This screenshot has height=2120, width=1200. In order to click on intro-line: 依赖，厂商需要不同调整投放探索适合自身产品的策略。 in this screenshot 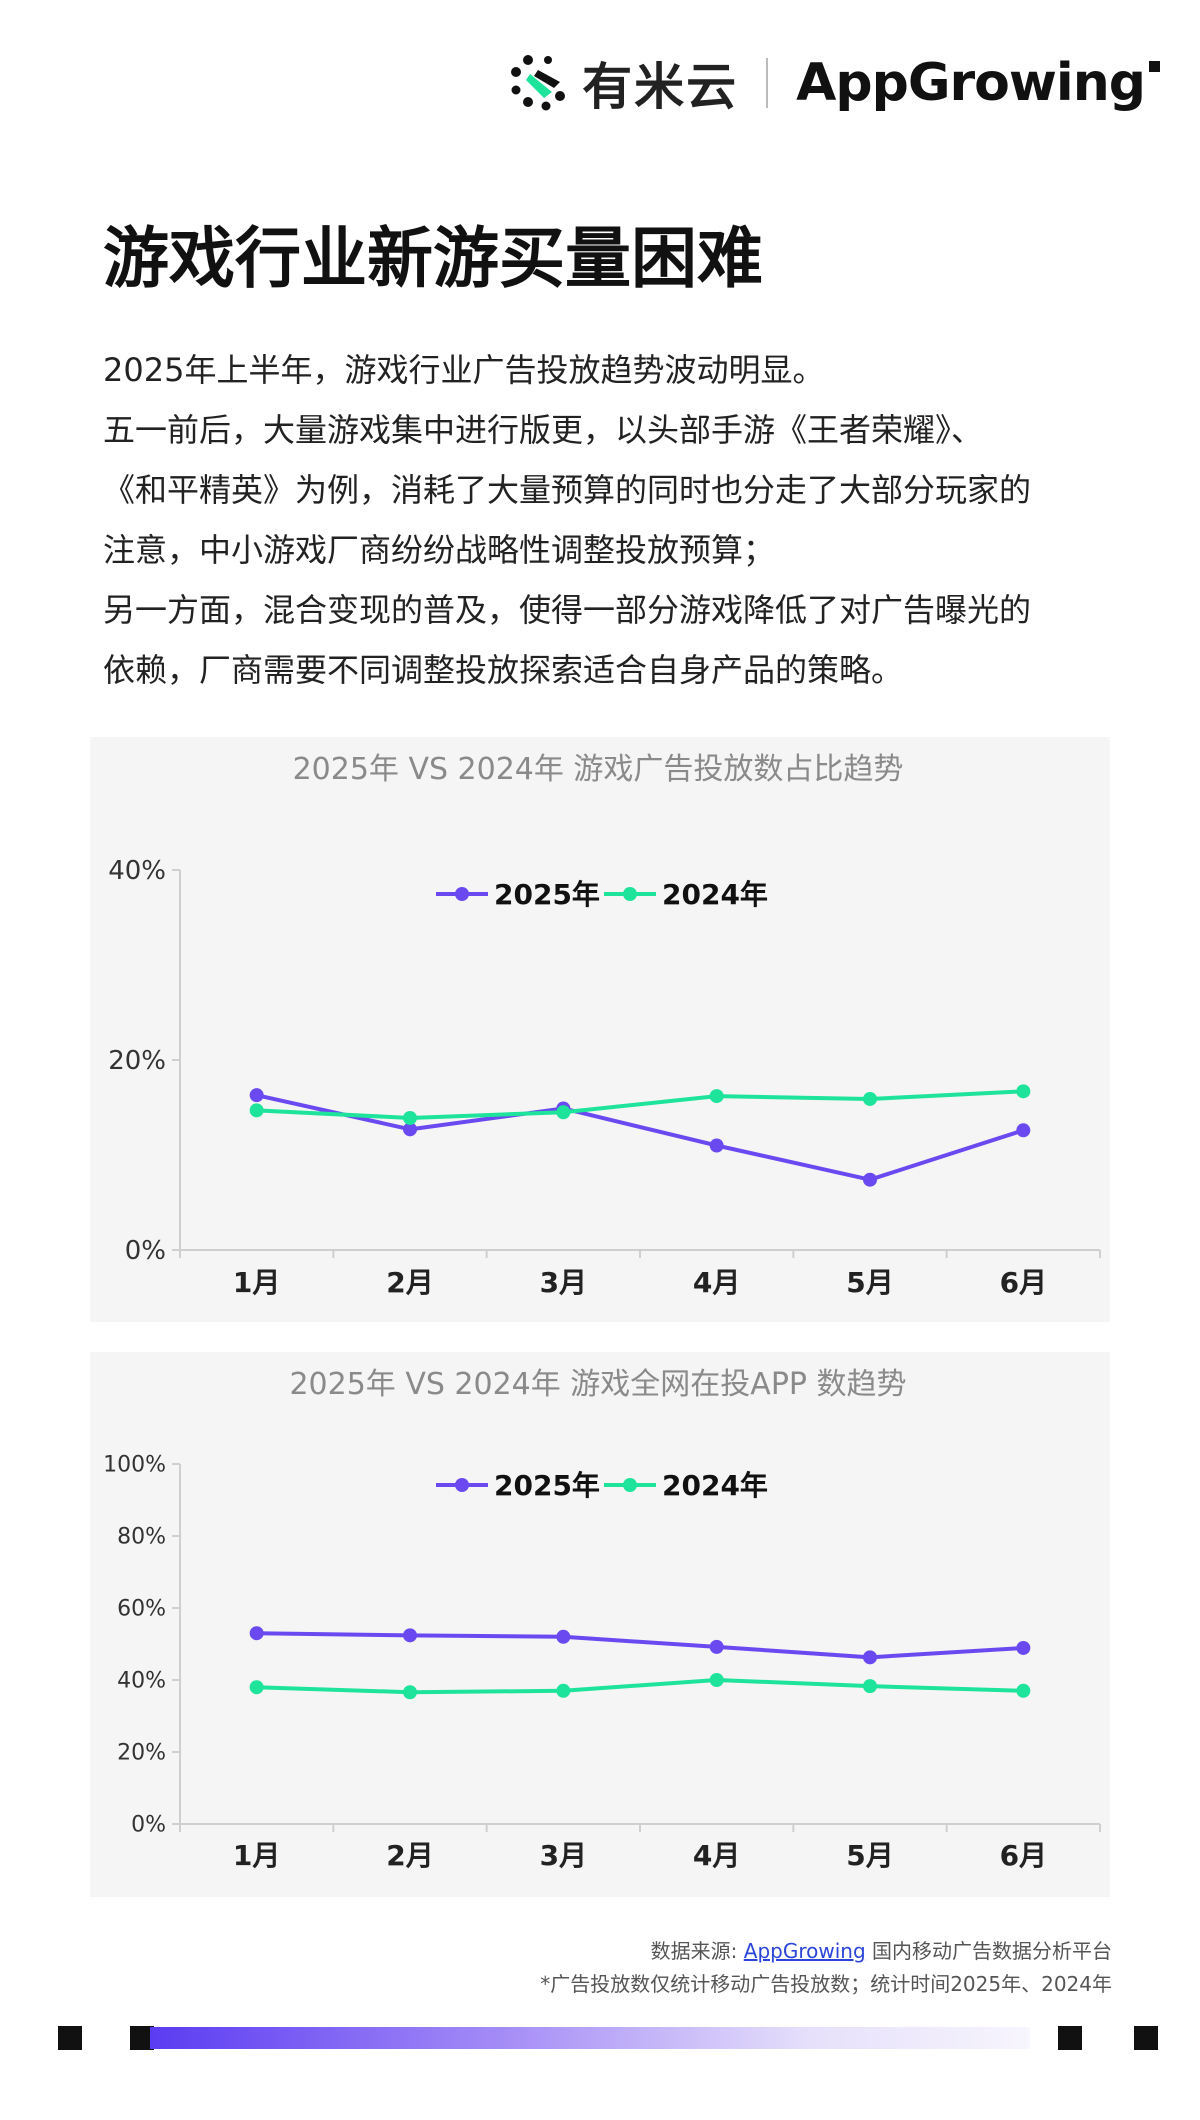, I will do `click(503, 670)`.